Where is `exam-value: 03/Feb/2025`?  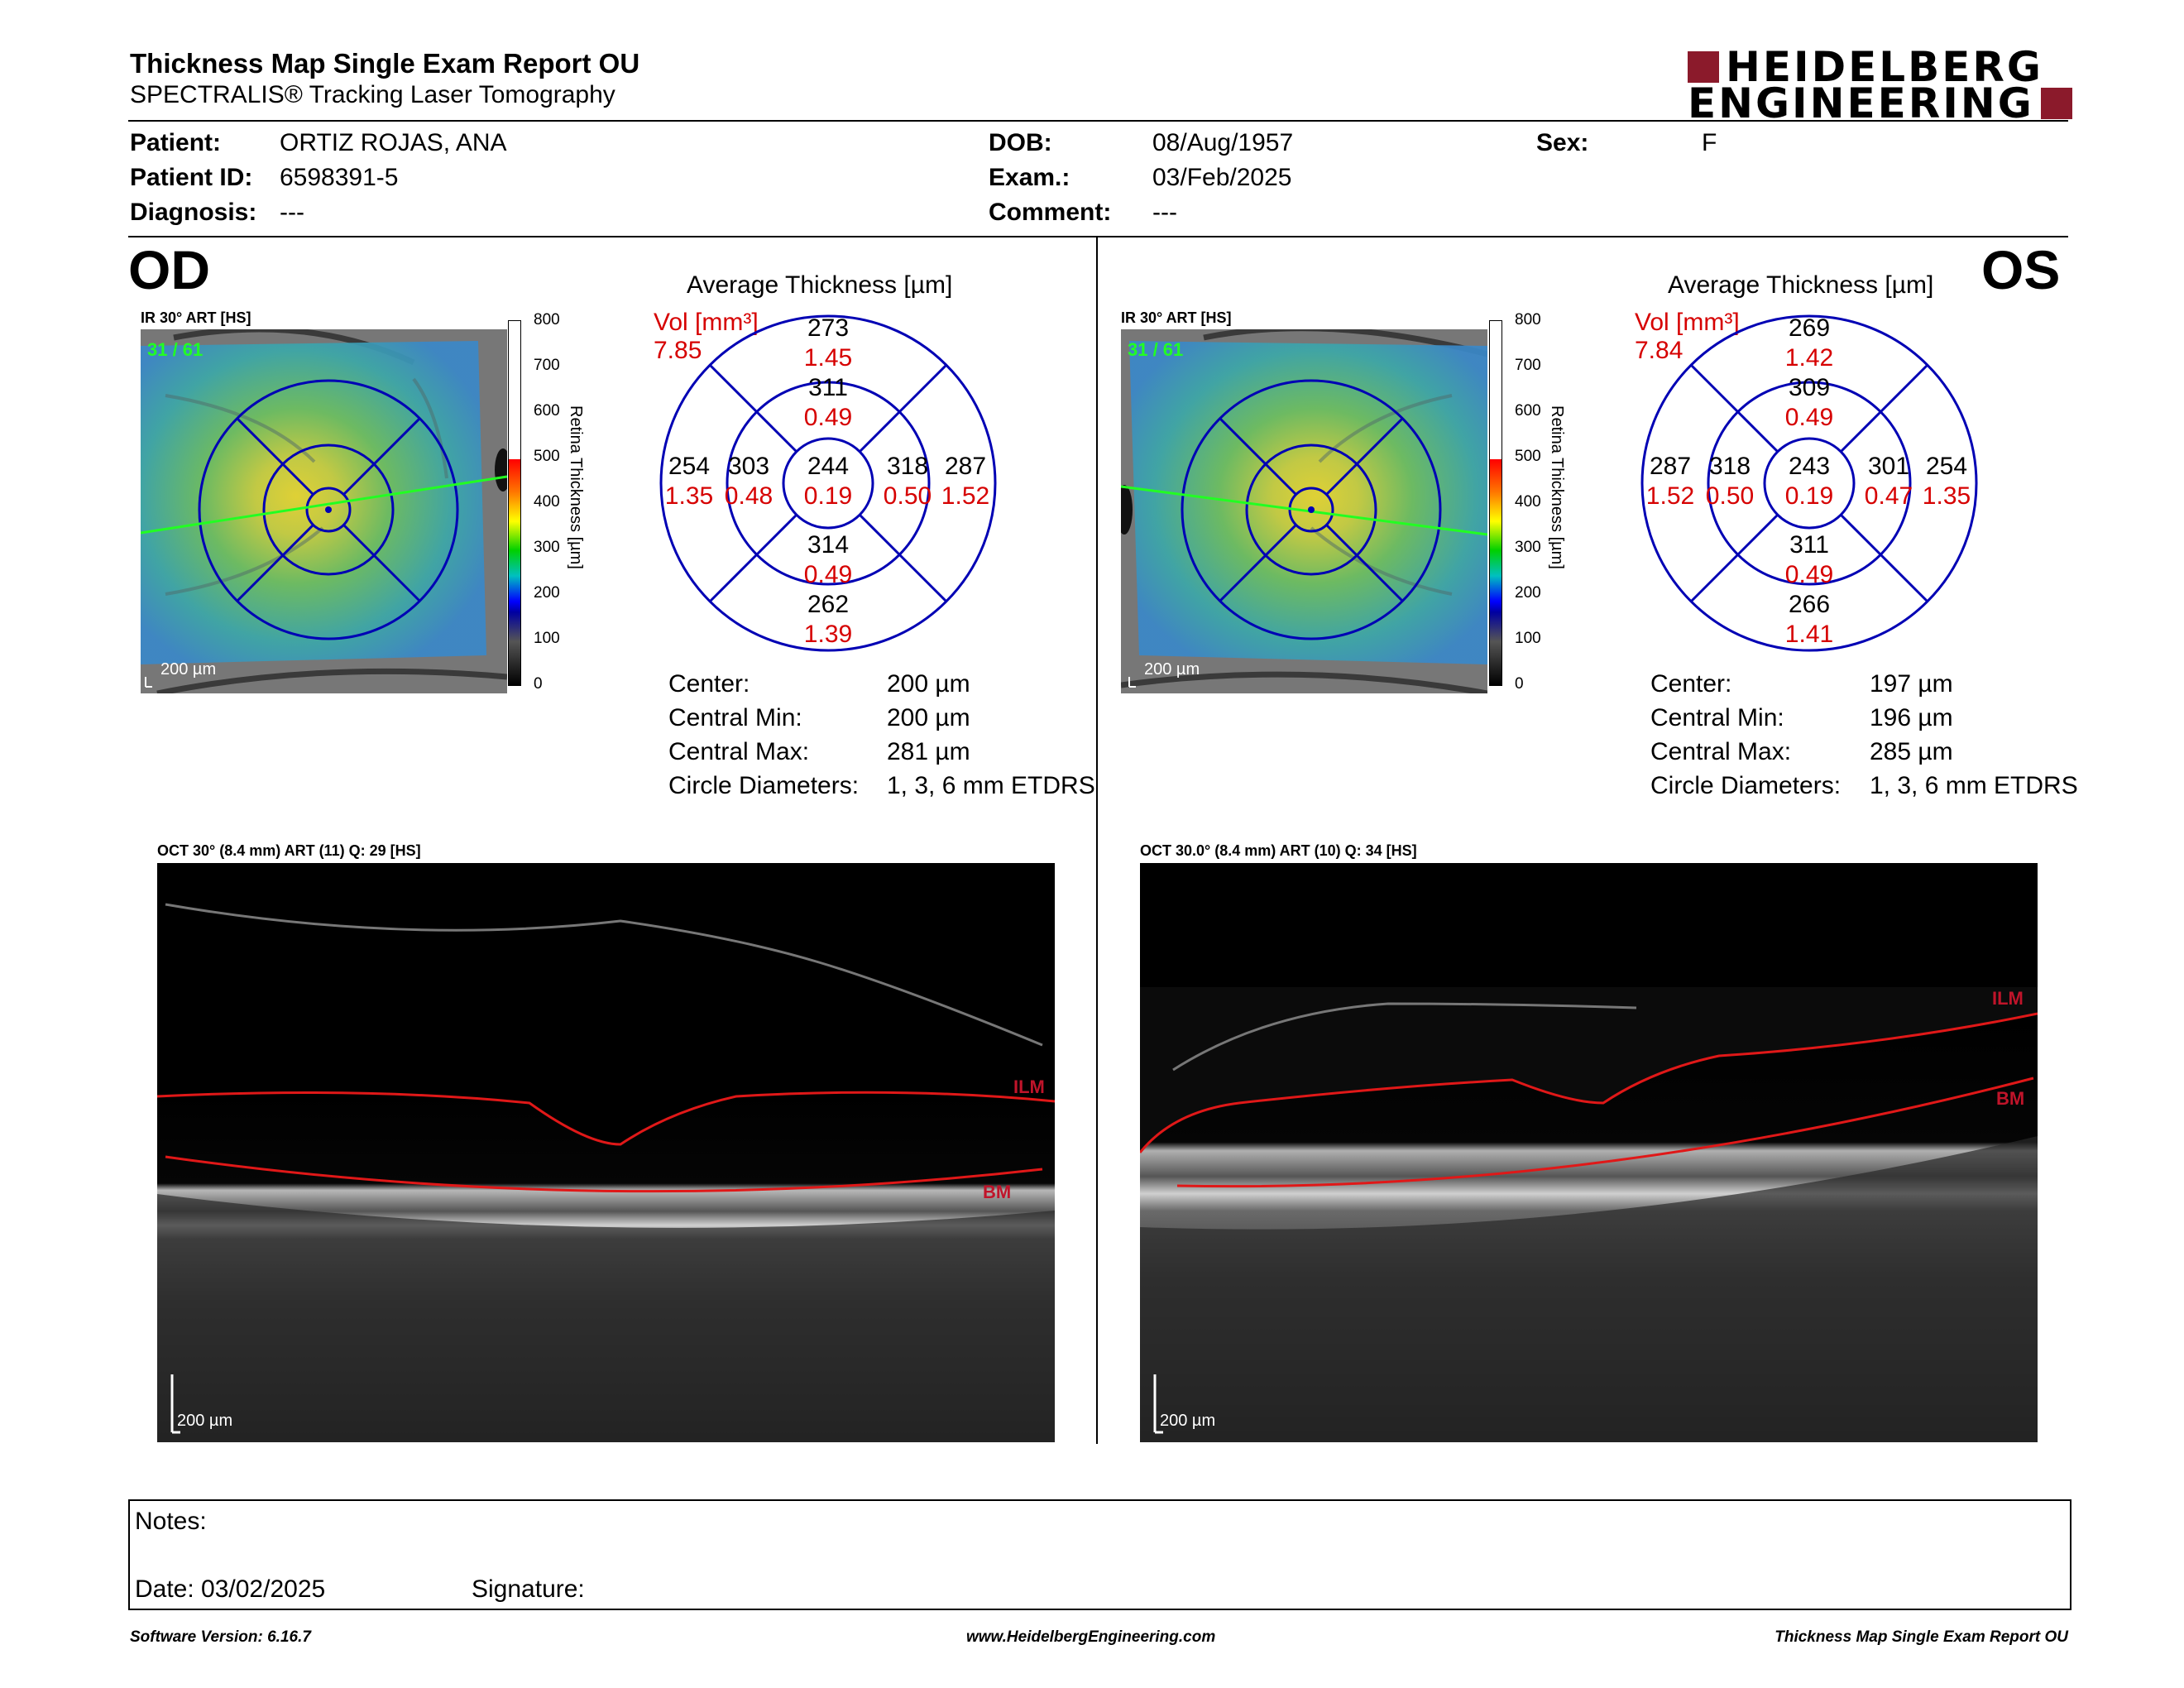
exam-value: 03/Feb/2025 is located at coordinates (1222, 177).